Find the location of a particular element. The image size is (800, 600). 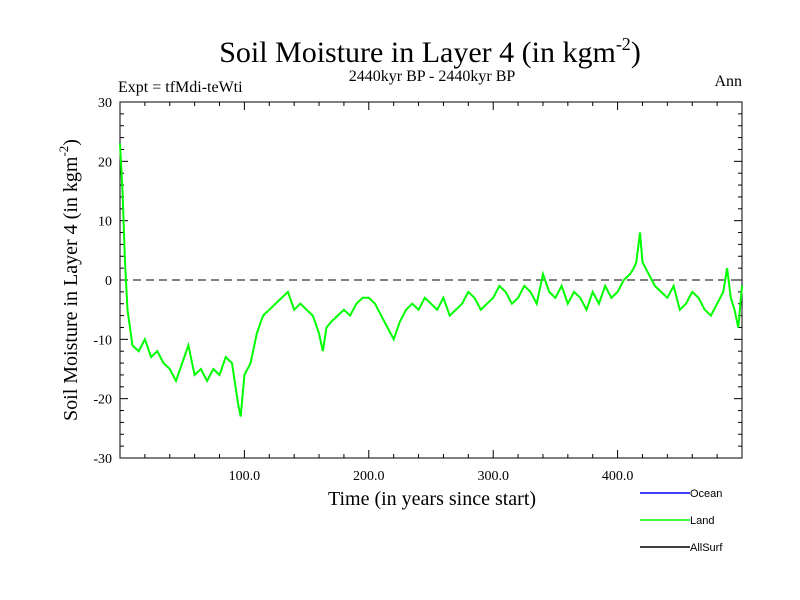

y-tick-label: -10 is located at coordinates (102, 340).